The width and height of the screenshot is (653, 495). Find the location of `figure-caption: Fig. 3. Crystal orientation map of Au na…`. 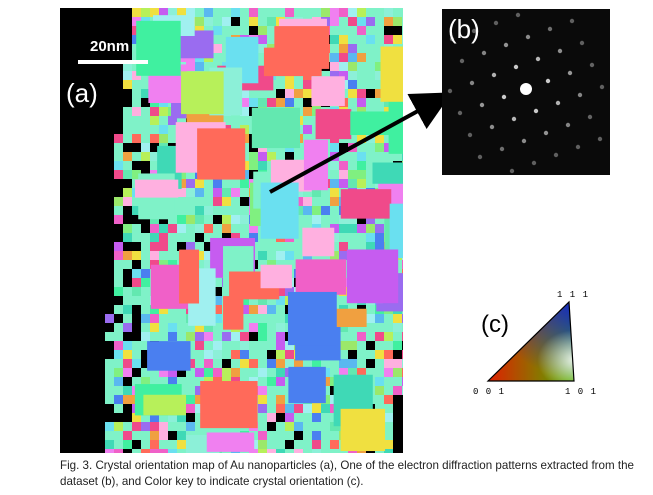

figure-caption: Fig. 3. Crystal orientation map of Au na… is located at coordinates (347, 473).